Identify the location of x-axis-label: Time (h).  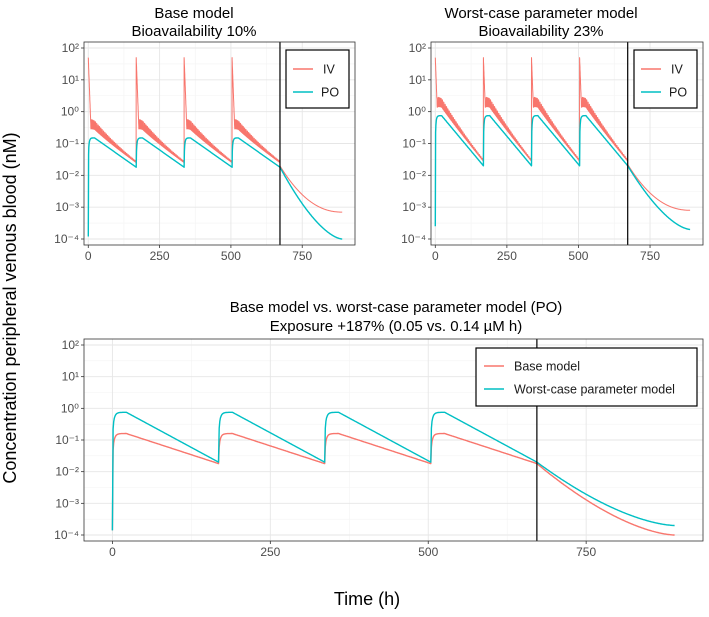
(367, 599).